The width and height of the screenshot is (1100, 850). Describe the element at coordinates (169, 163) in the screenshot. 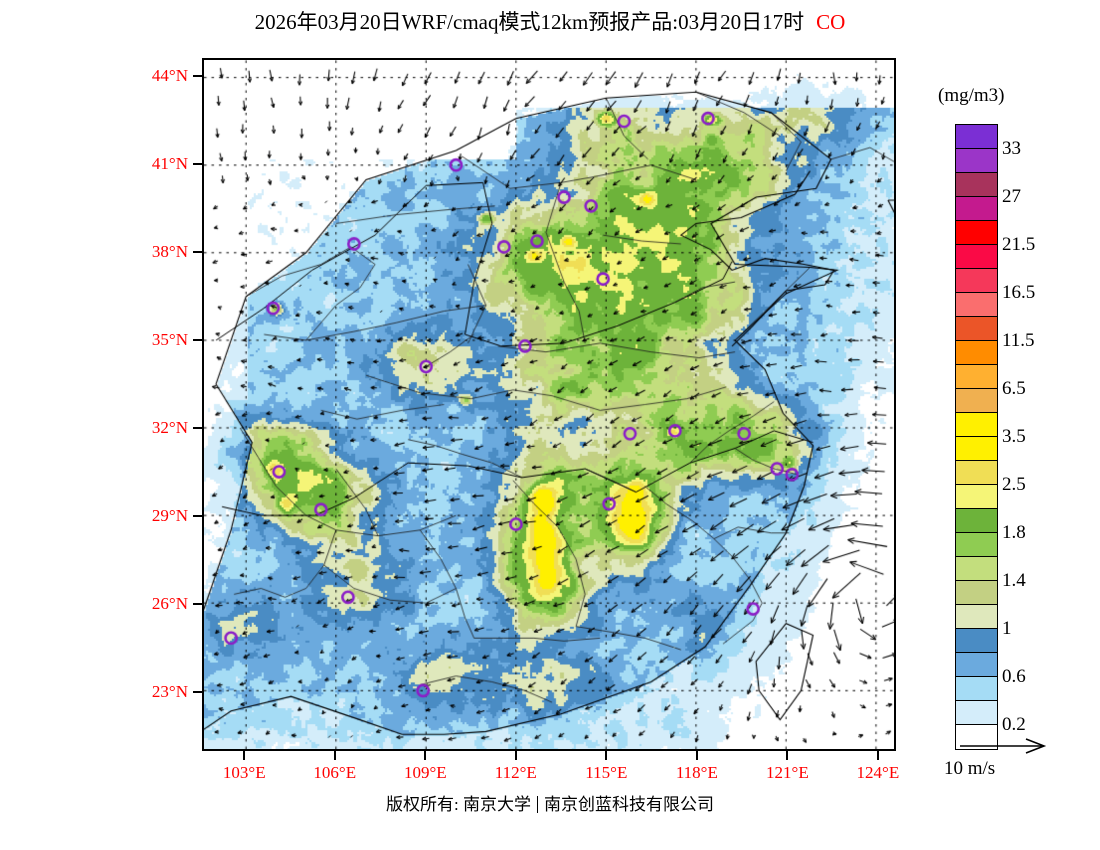

I see `y-axis-tick-label: 41°N` at that location.